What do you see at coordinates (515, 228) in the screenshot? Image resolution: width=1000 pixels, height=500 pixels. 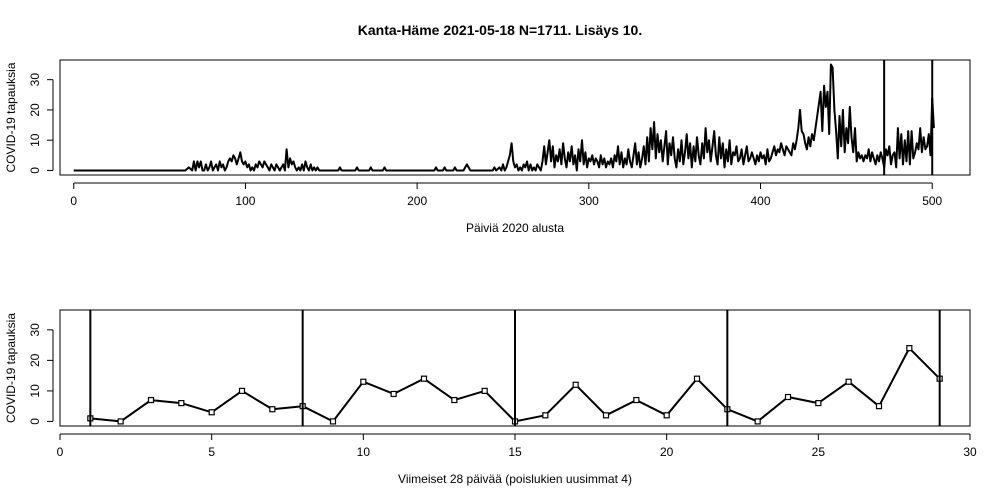 I see `plot1-x-axis-label: Päiviä 2020 alusta` at bounding box center [515, 228].